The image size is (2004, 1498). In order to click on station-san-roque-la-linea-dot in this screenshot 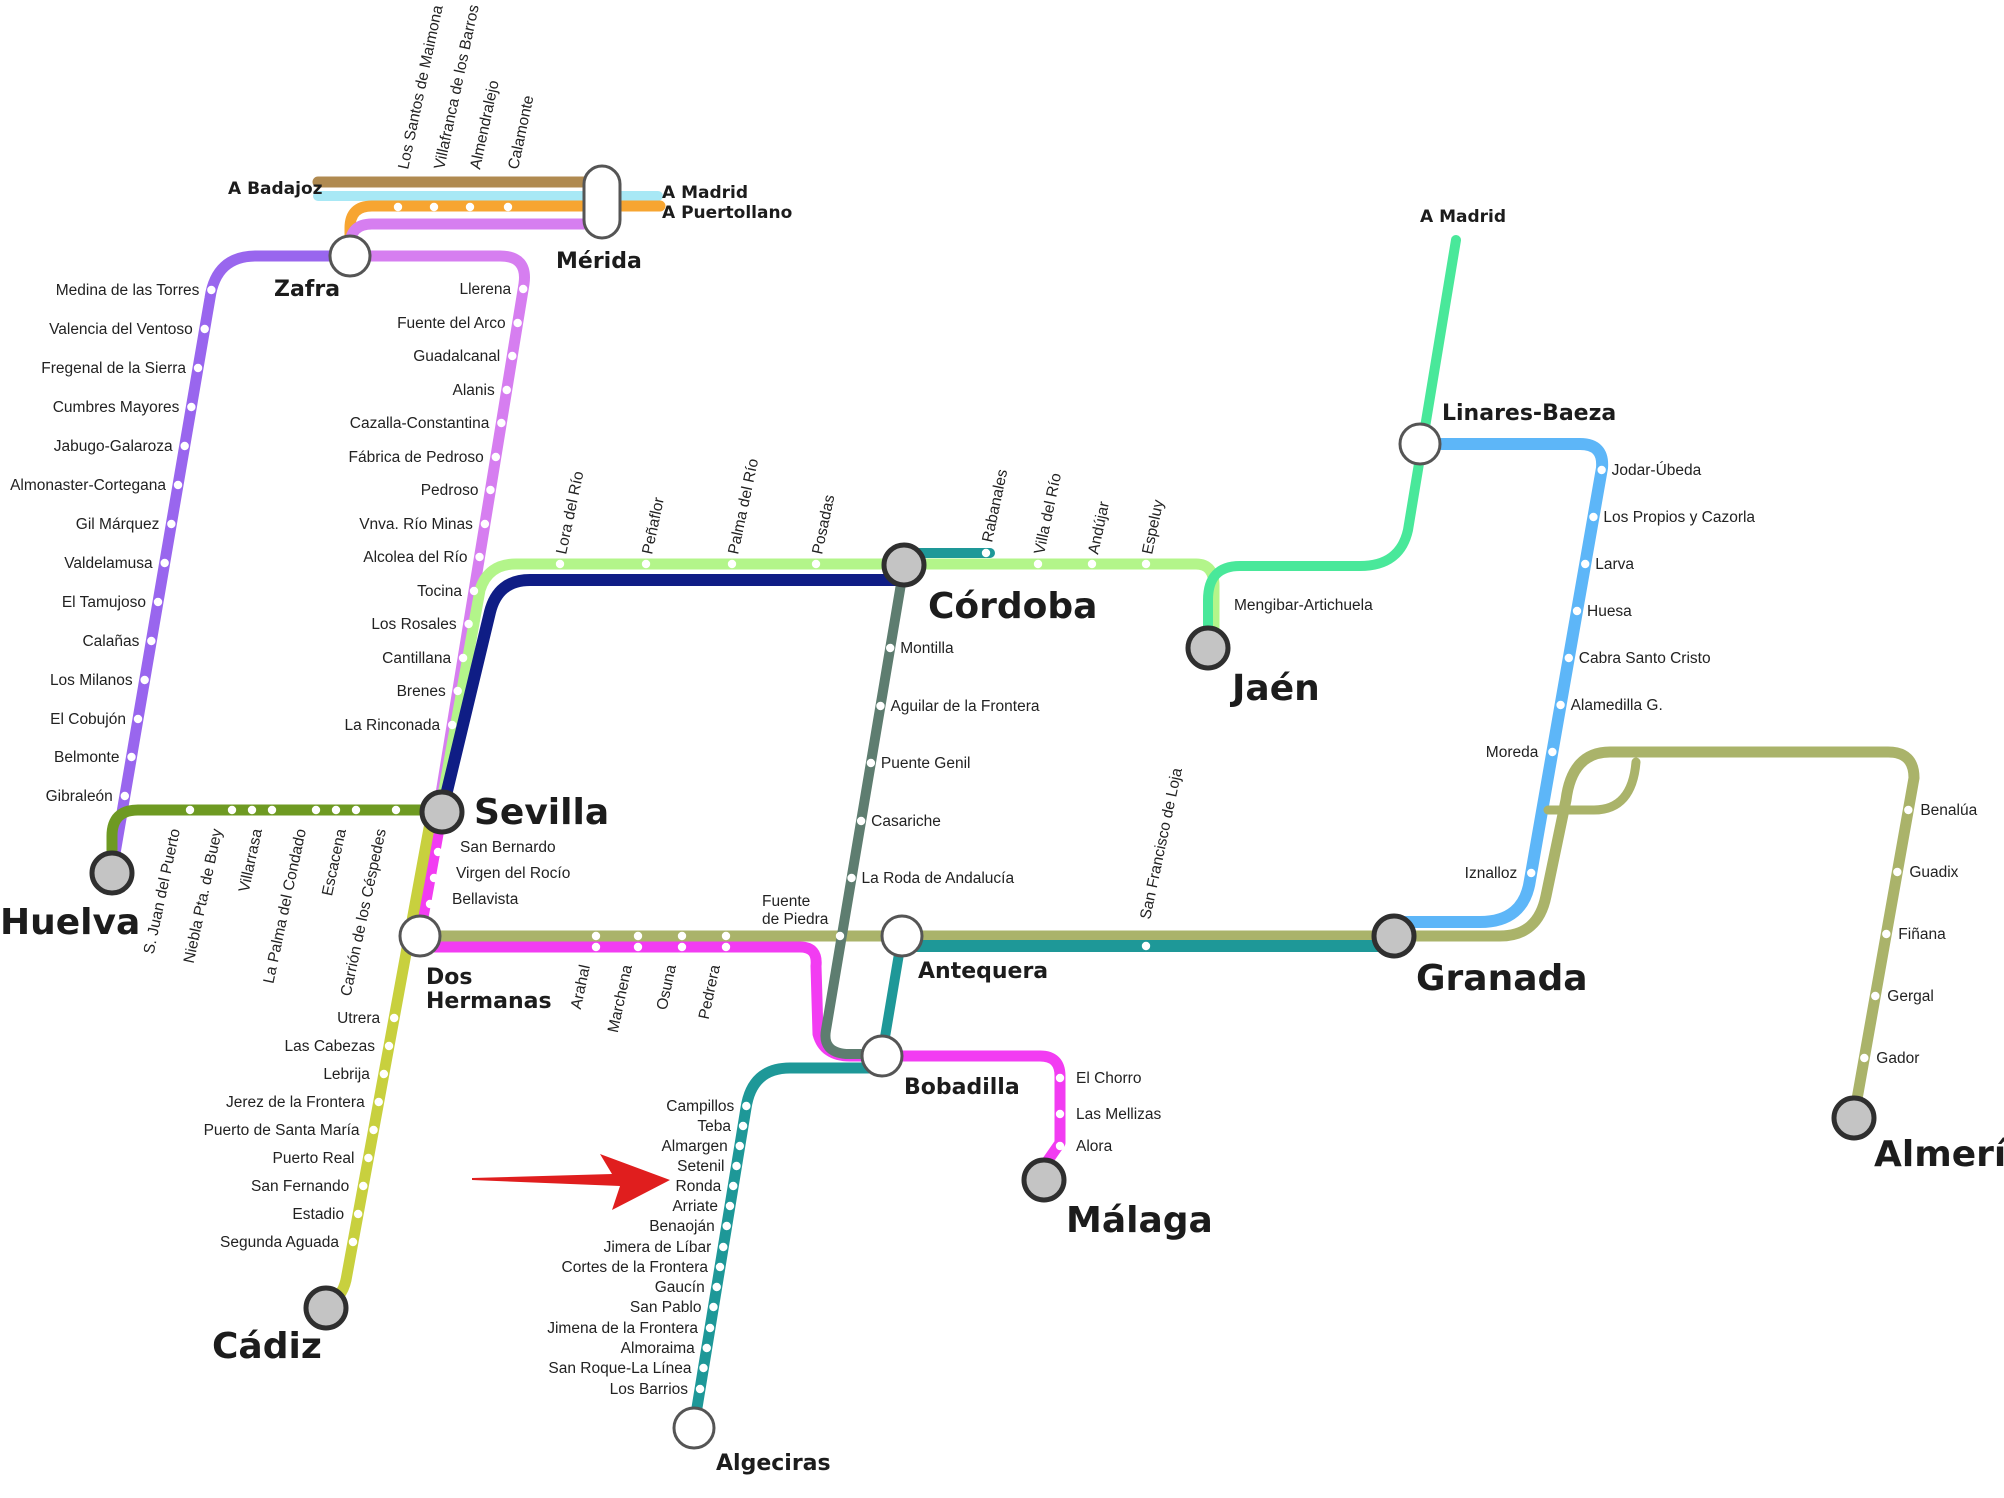, I will do `click(703, 1368)`.